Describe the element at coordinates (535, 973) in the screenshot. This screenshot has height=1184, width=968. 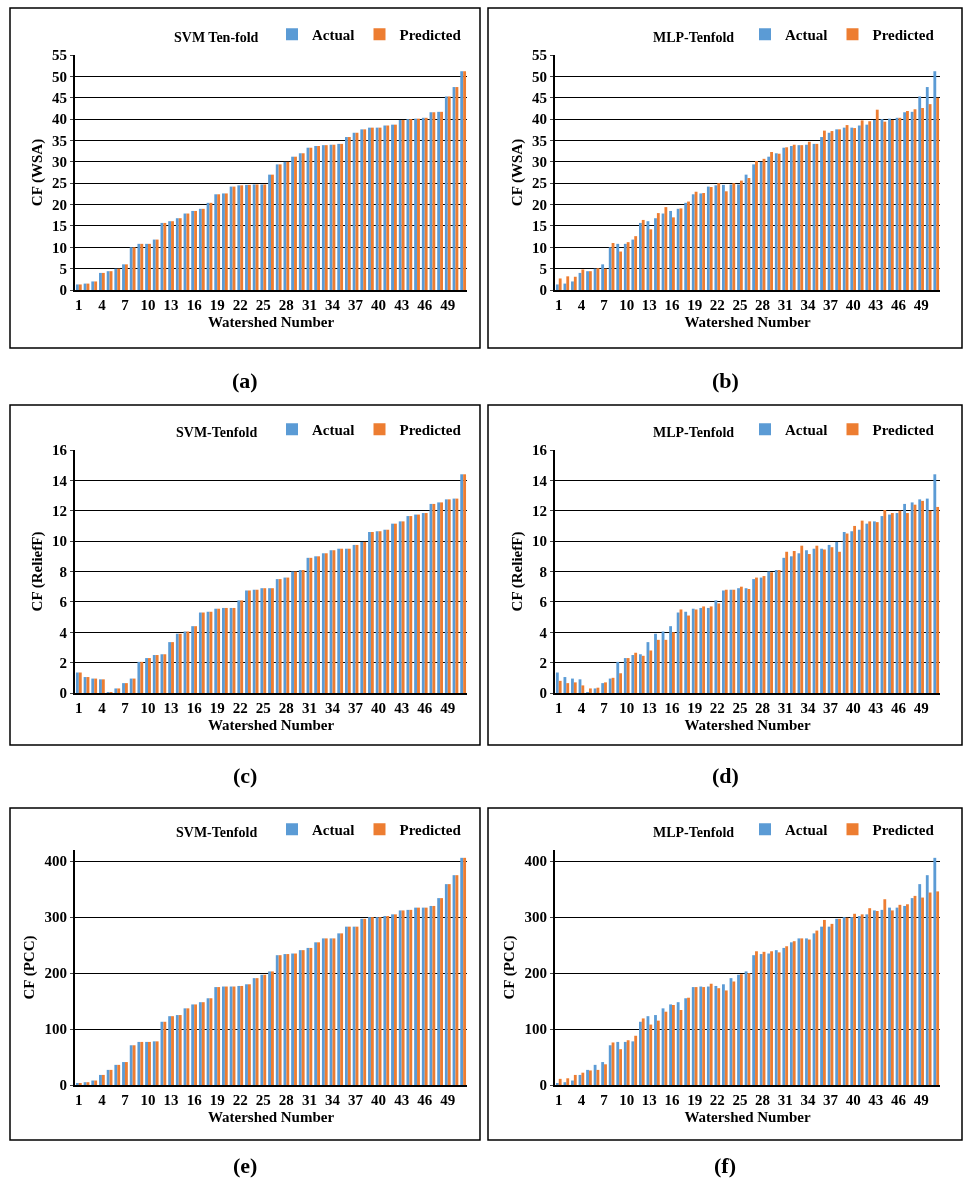
I see `y-tick-label: 200` at that location.